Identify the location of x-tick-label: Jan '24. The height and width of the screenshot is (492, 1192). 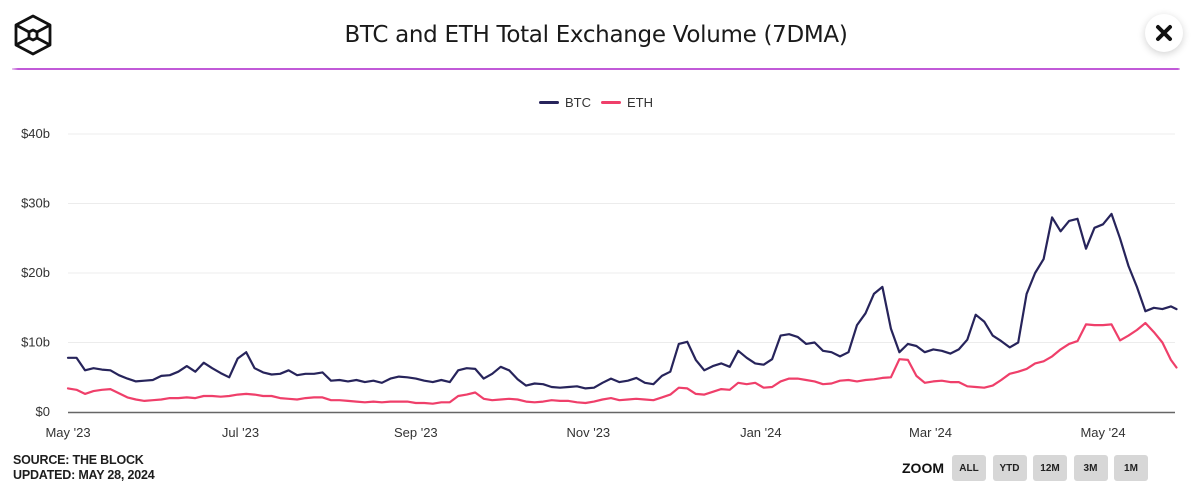
(761, 432).